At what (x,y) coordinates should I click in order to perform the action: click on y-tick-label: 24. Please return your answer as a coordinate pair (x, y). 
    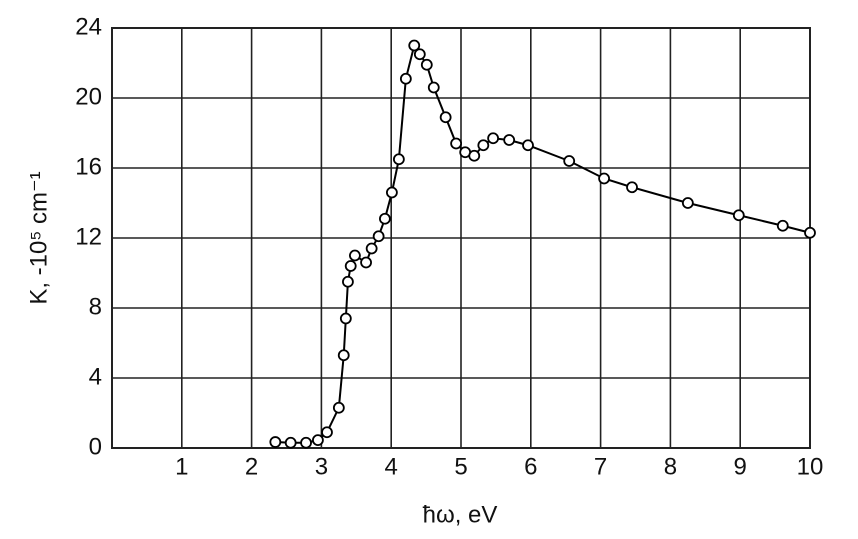
    Looking at the image, I should click on (88, 26).